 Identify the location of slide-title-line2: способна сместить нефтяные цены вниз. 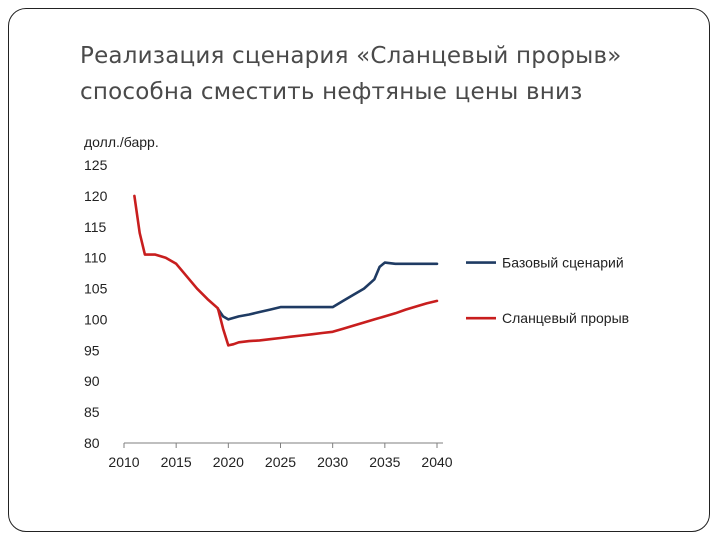
(331, 92).